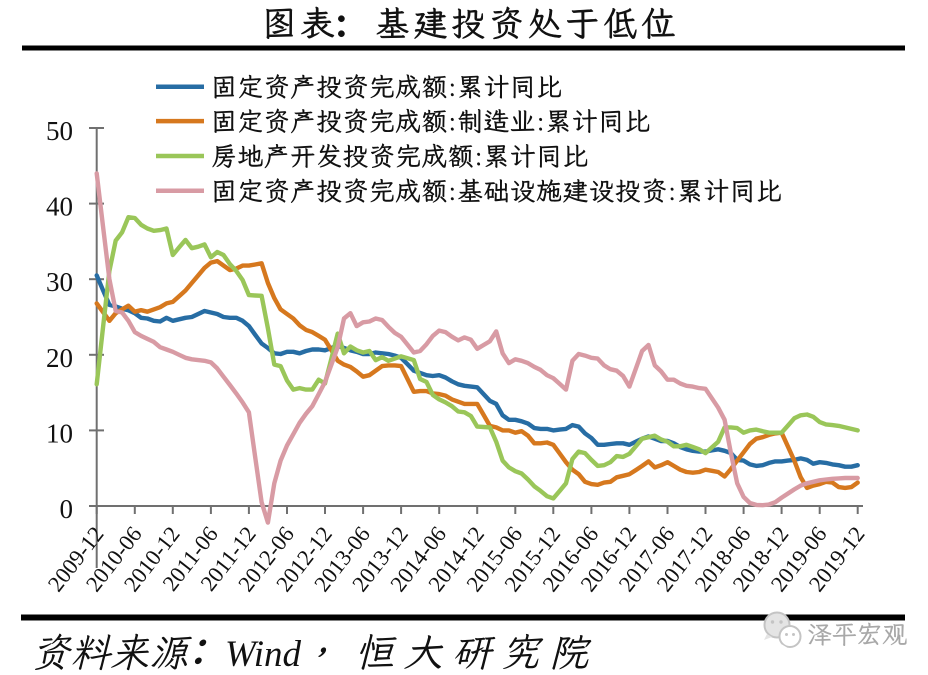 The image size is (928, 675). Describe the element at coordinates (59, 207) in the screenshot. I see `svg-text: 40` at that location.